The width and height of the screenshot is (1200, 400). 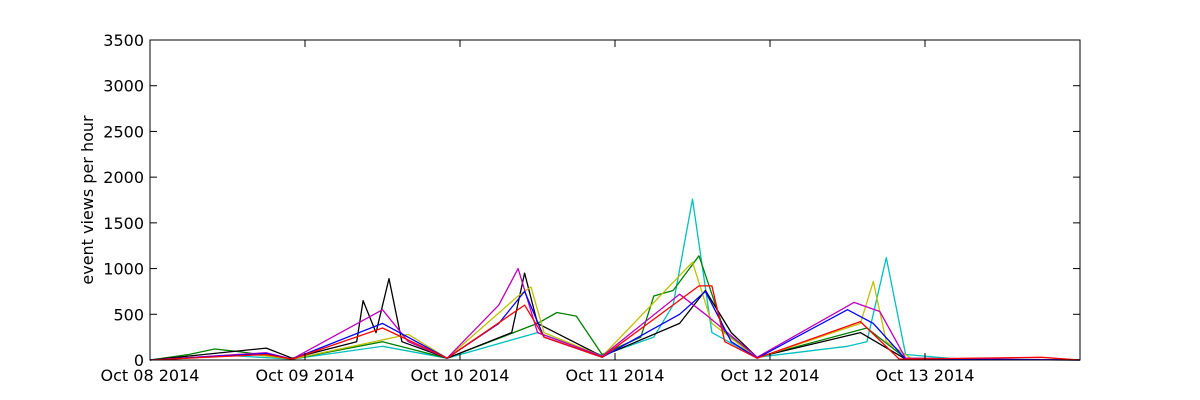 I want to click on x-tick-label: Oct 09 2014, so click(x=305, y=375).